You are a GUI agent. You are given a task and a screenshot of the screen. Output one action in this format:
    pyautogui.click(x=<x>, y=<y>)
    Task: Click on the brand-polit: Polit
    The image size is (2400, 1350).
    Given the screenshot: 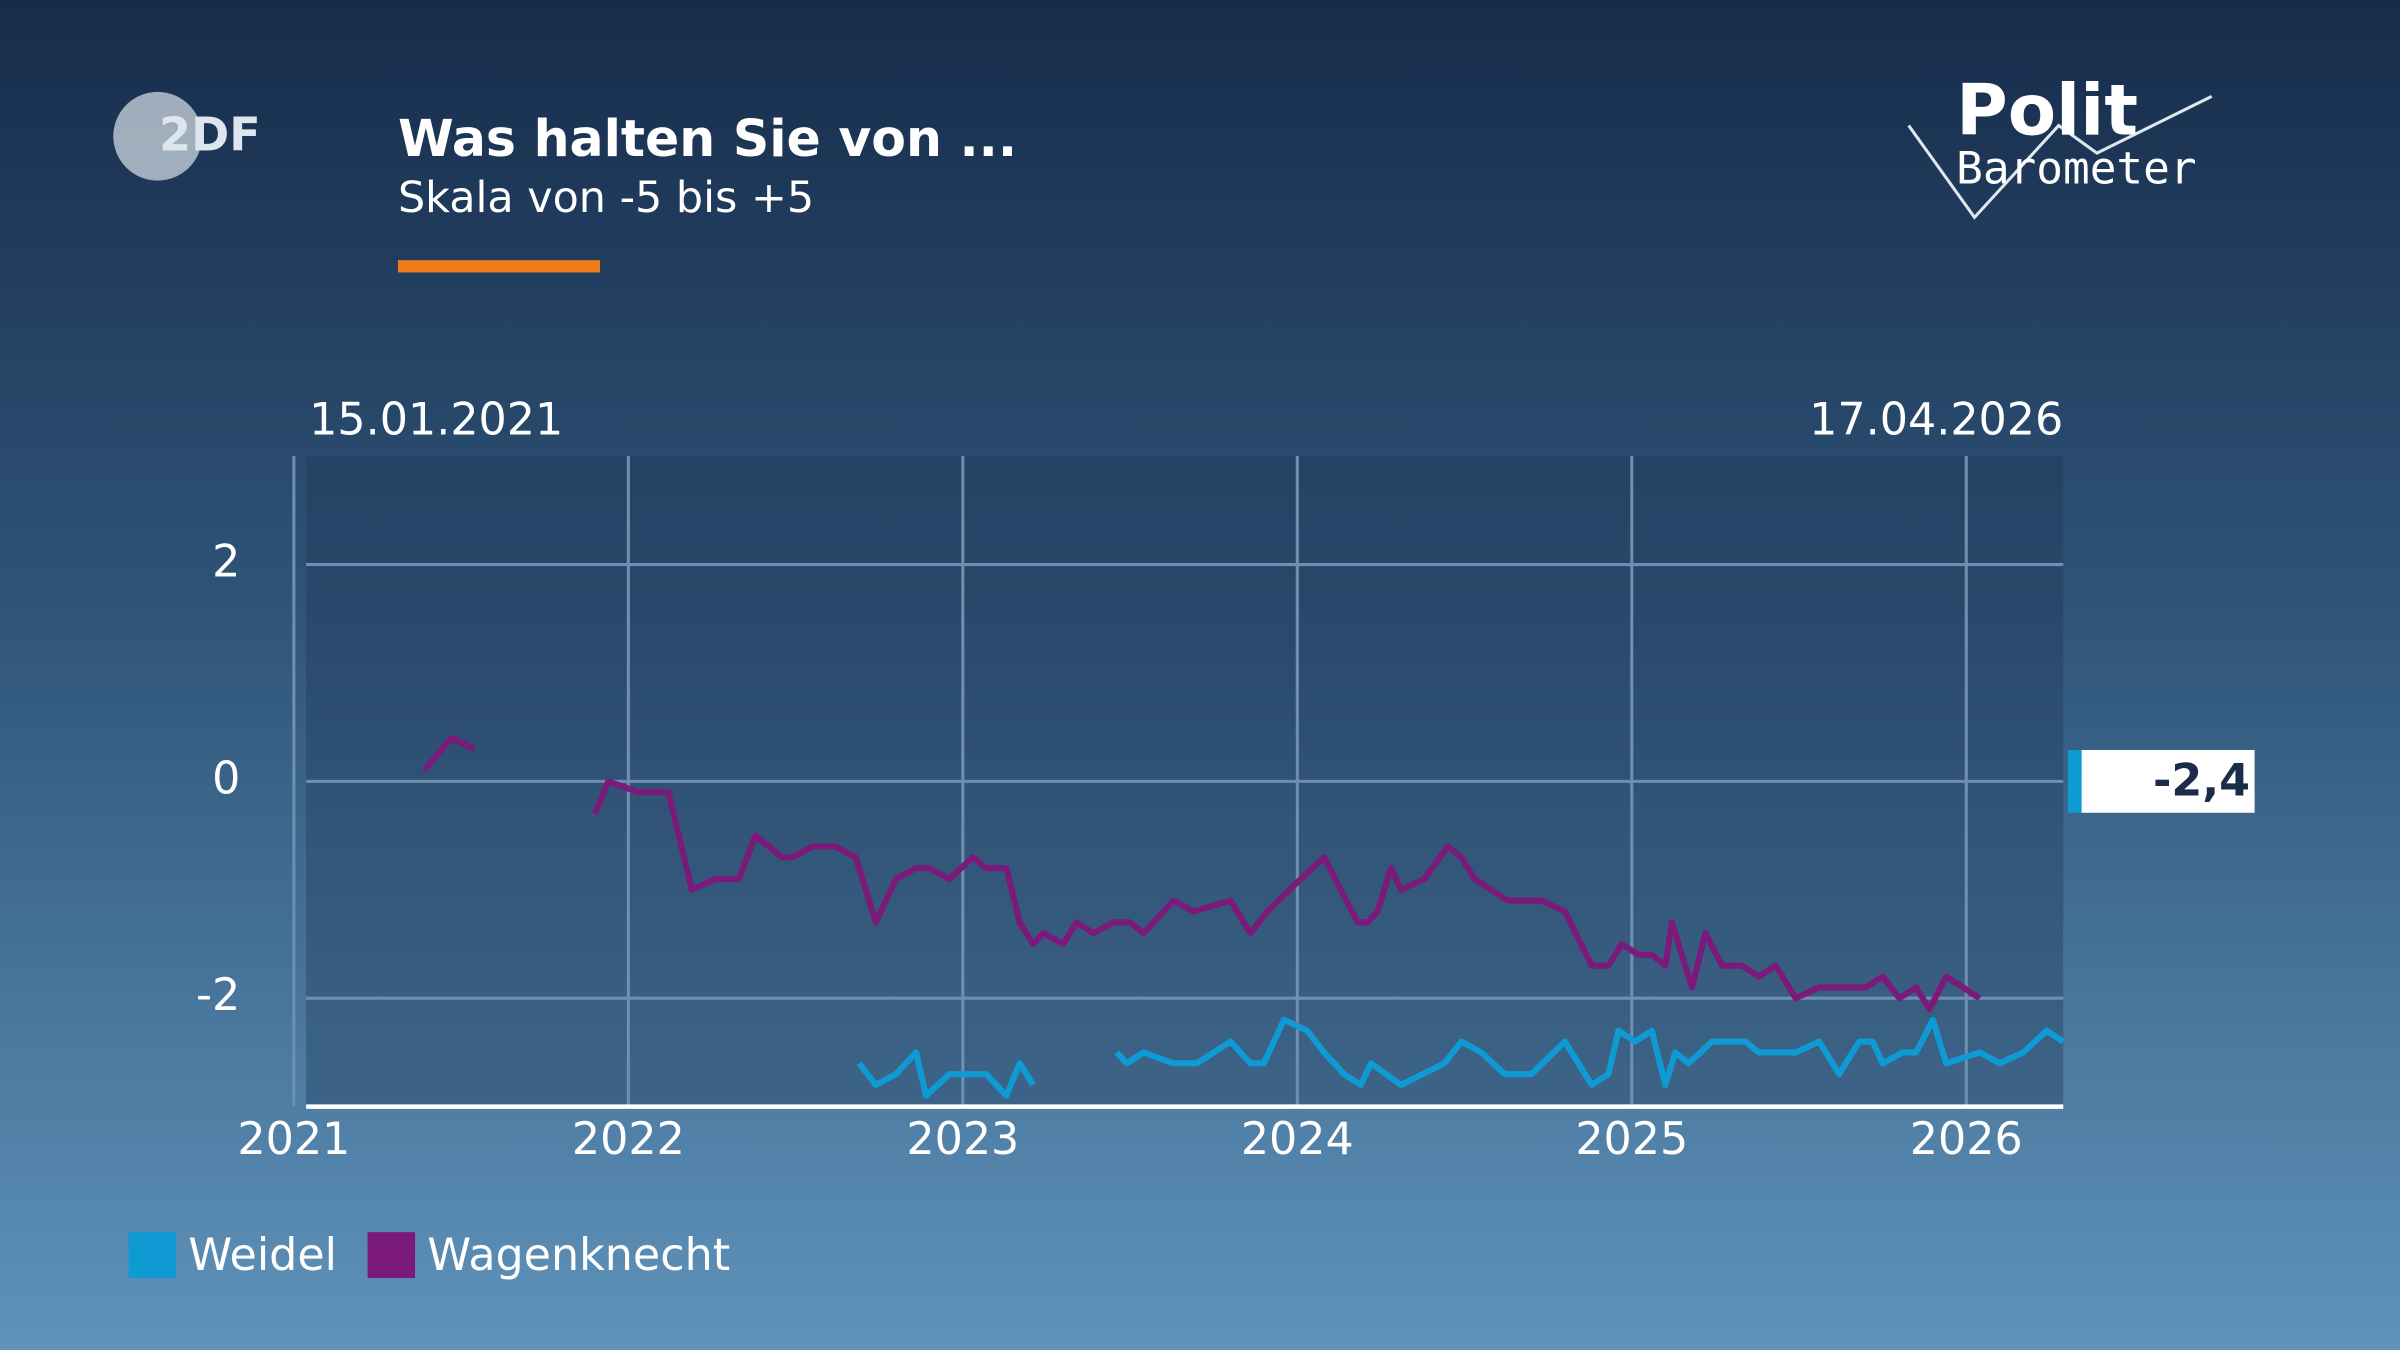 What is the action you would take?
    pyautogui.click(x=2047, y=110)
    